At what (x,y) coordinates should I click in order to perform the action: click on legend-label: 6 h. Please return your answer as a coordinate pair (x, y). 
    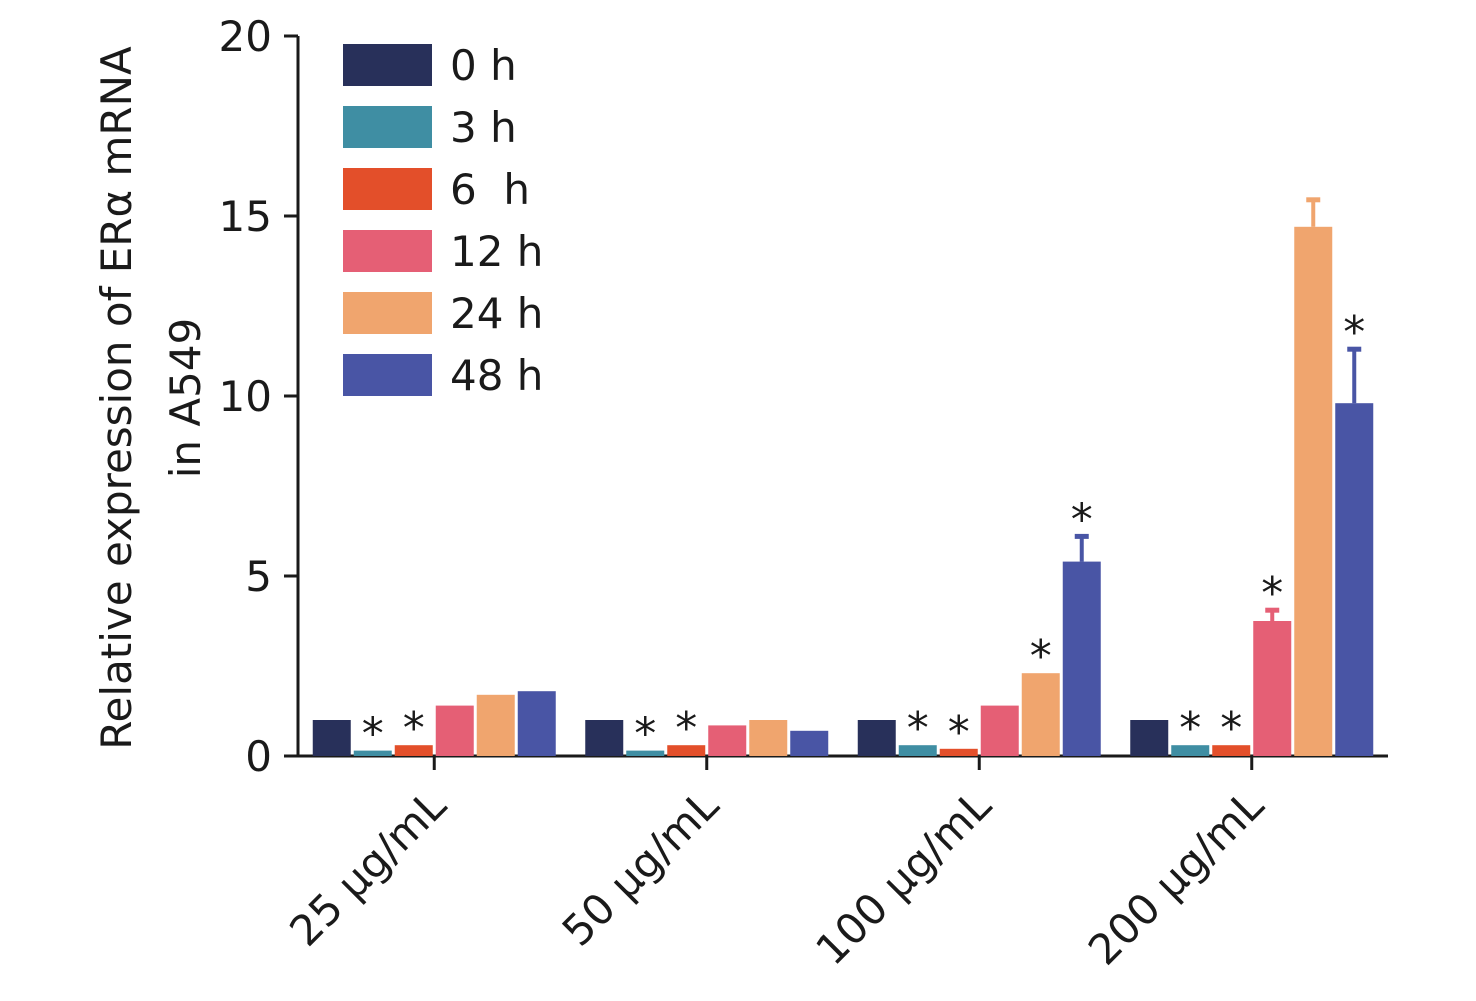
    Looking at the image, I should click on (490, 189).